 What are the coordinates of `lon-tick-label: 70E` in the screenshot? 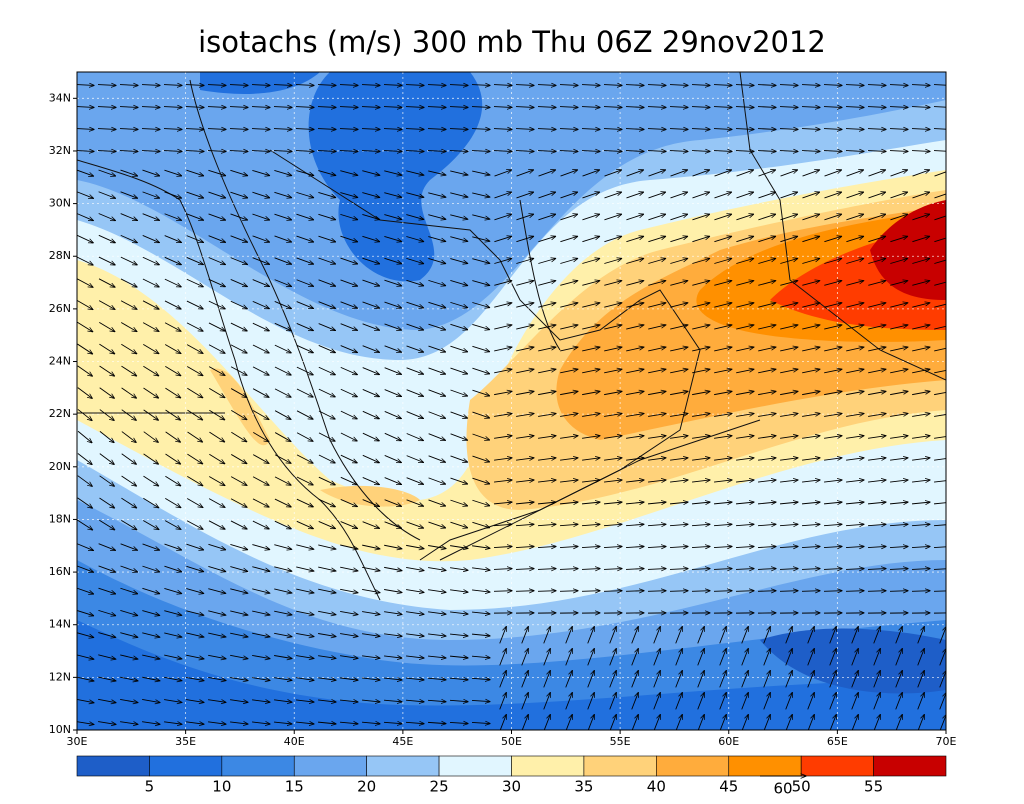 It's located at (946, 741).